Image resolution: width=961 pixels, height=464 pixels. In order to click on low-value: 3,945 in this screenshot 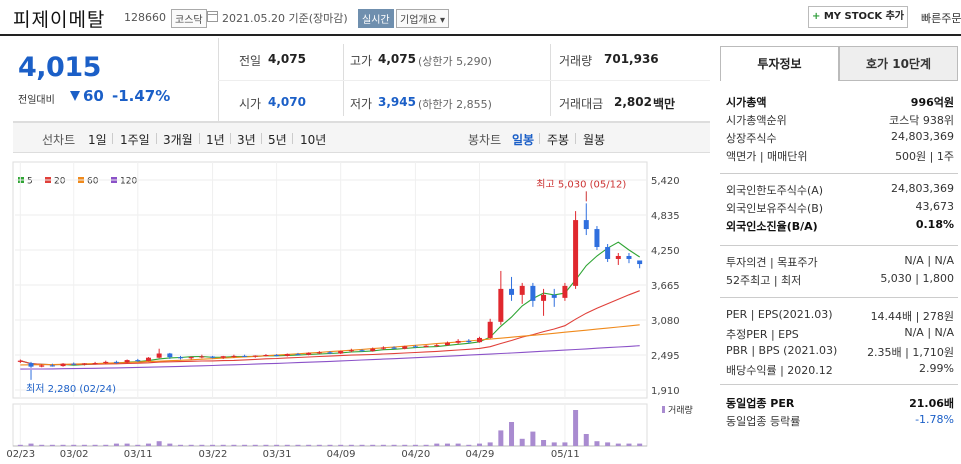, I will do `click(397, 102)`.